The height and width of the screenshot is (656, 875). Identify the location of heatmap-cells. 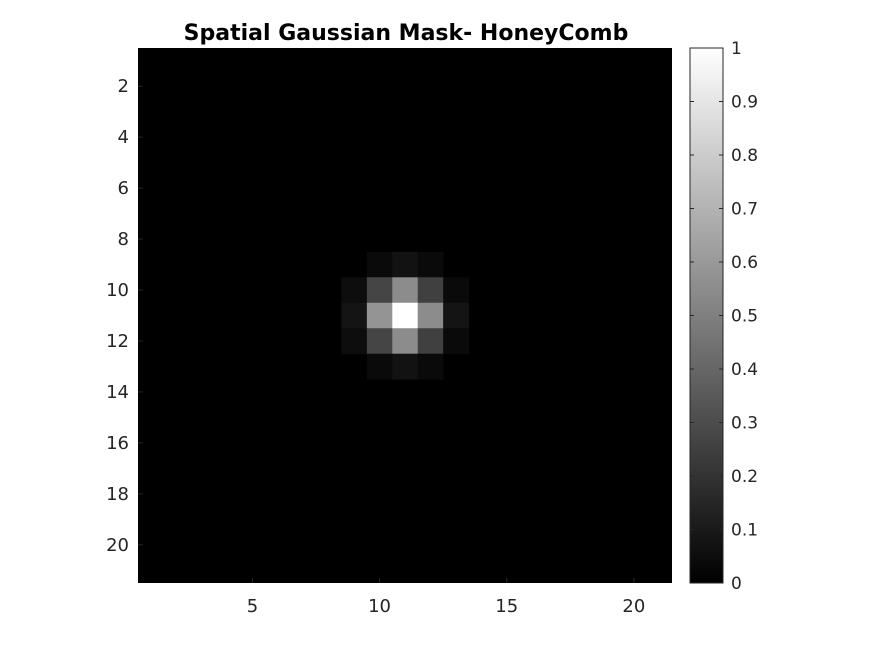
(405, 315).